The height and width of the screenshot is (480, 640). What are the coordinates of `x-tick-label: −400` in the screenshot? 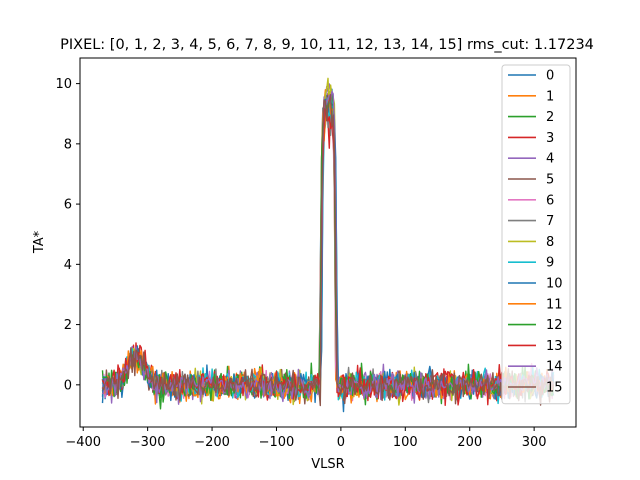 It's located at (83, 442).